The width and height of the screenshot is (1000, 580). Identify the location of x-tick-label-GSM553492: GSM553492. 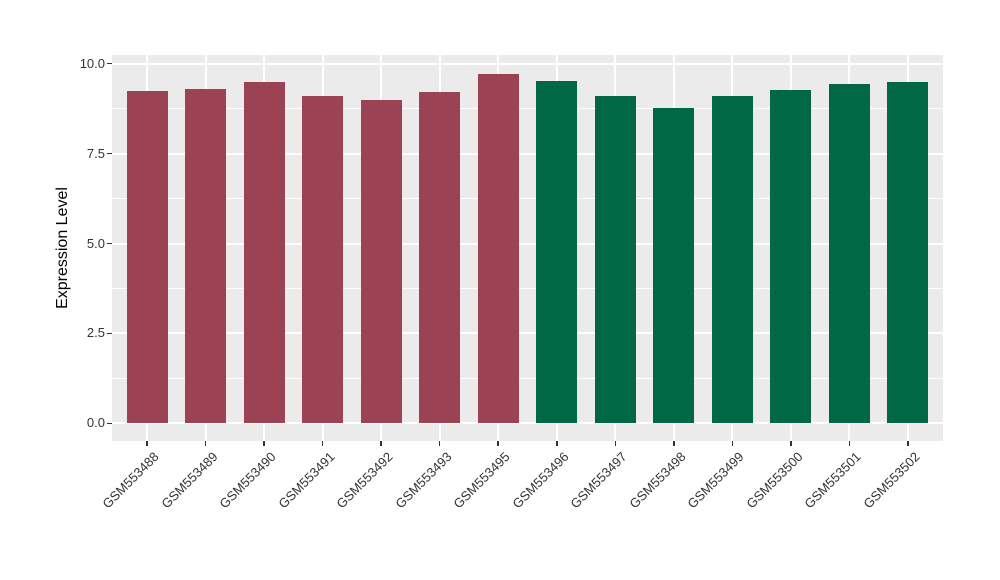
(364, 480).